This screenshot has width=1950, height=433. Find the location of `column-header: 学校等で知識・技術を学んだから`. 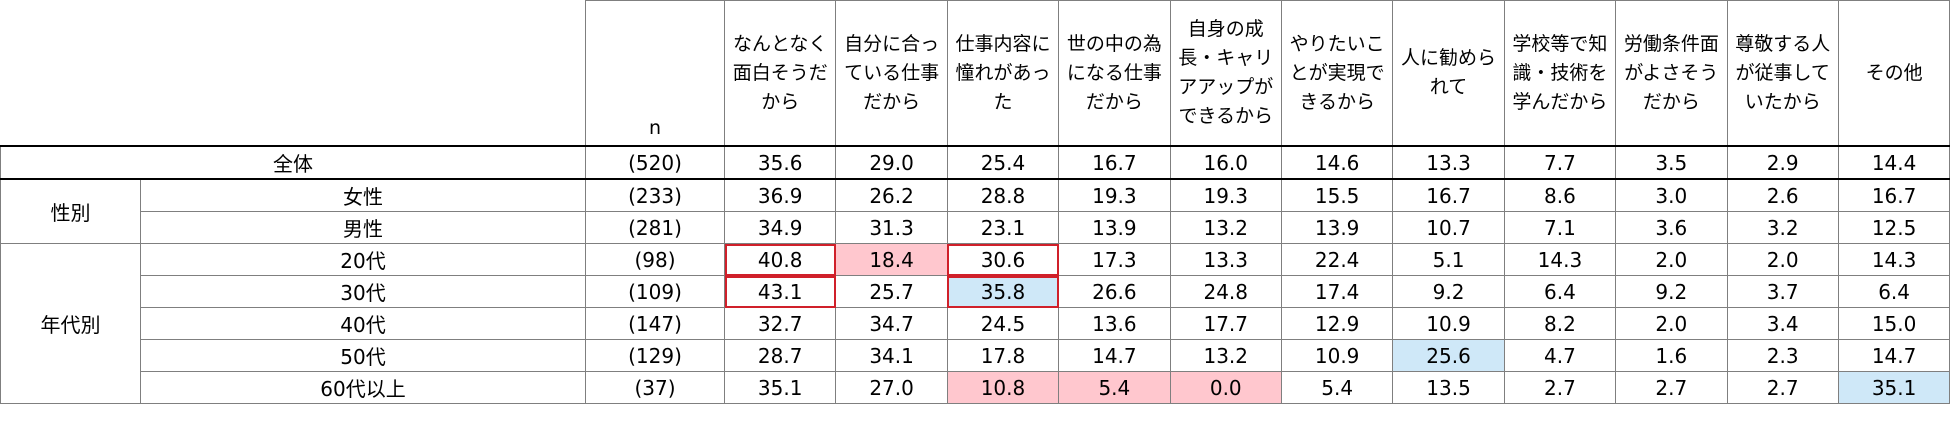

column-header: 学校等で知識・技術を学んだから is located at coordinates (1560, 73).